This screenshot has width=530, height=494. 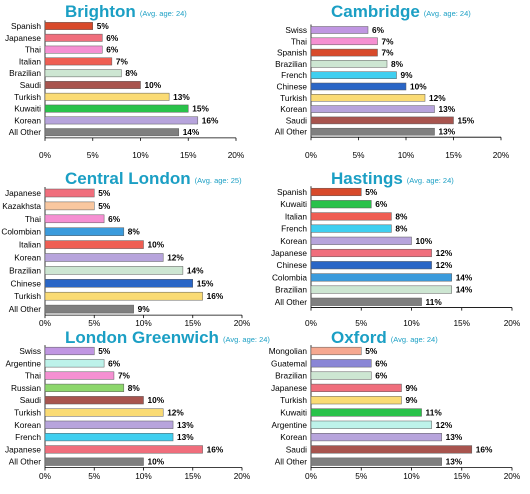 I want to click on category-label: Japanese, so click(x=23, y=449).